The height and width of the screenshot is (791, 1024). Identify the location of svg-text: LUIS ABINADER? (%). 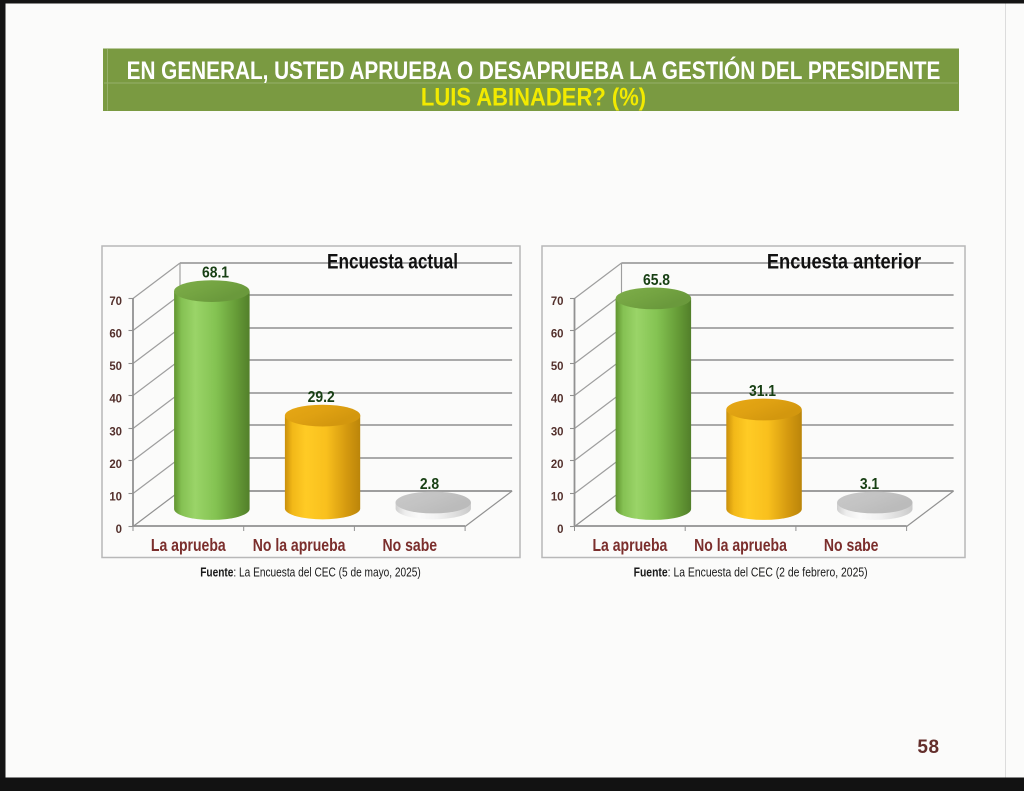
(533, 97).